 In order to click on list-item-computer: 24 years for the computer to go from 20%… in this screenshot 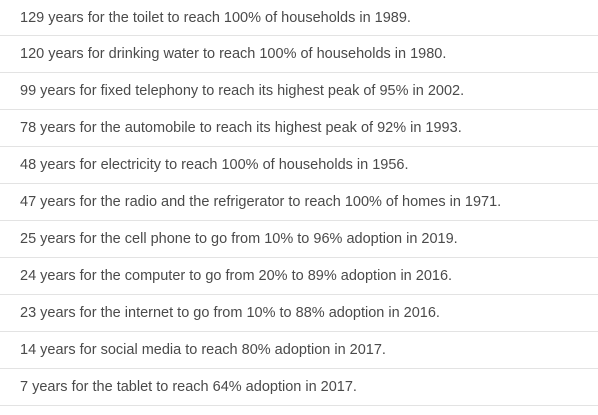, I will do `click(299, 276)`.